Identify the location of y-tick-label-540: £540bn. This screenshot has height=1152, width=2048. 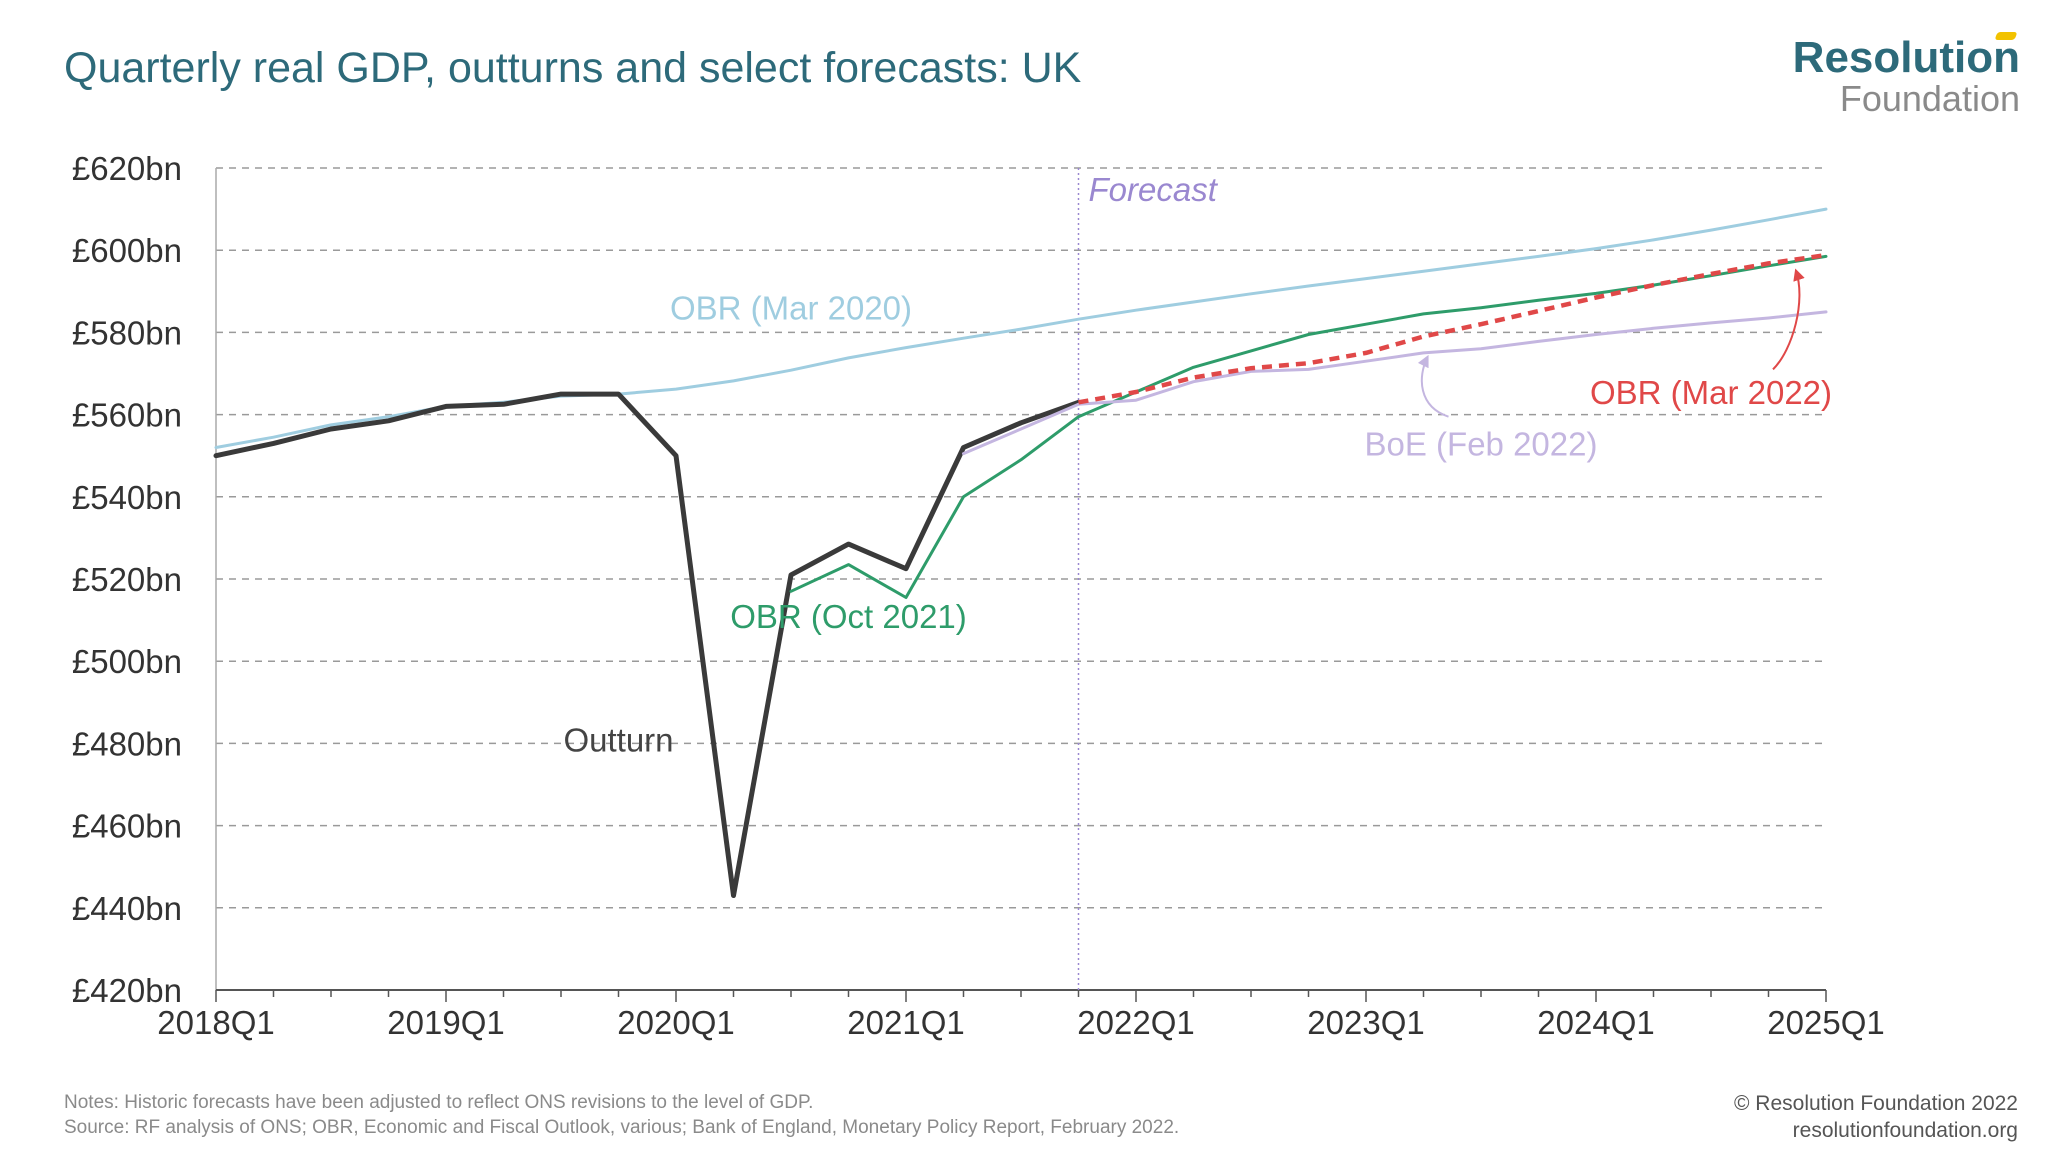
(127, 497).